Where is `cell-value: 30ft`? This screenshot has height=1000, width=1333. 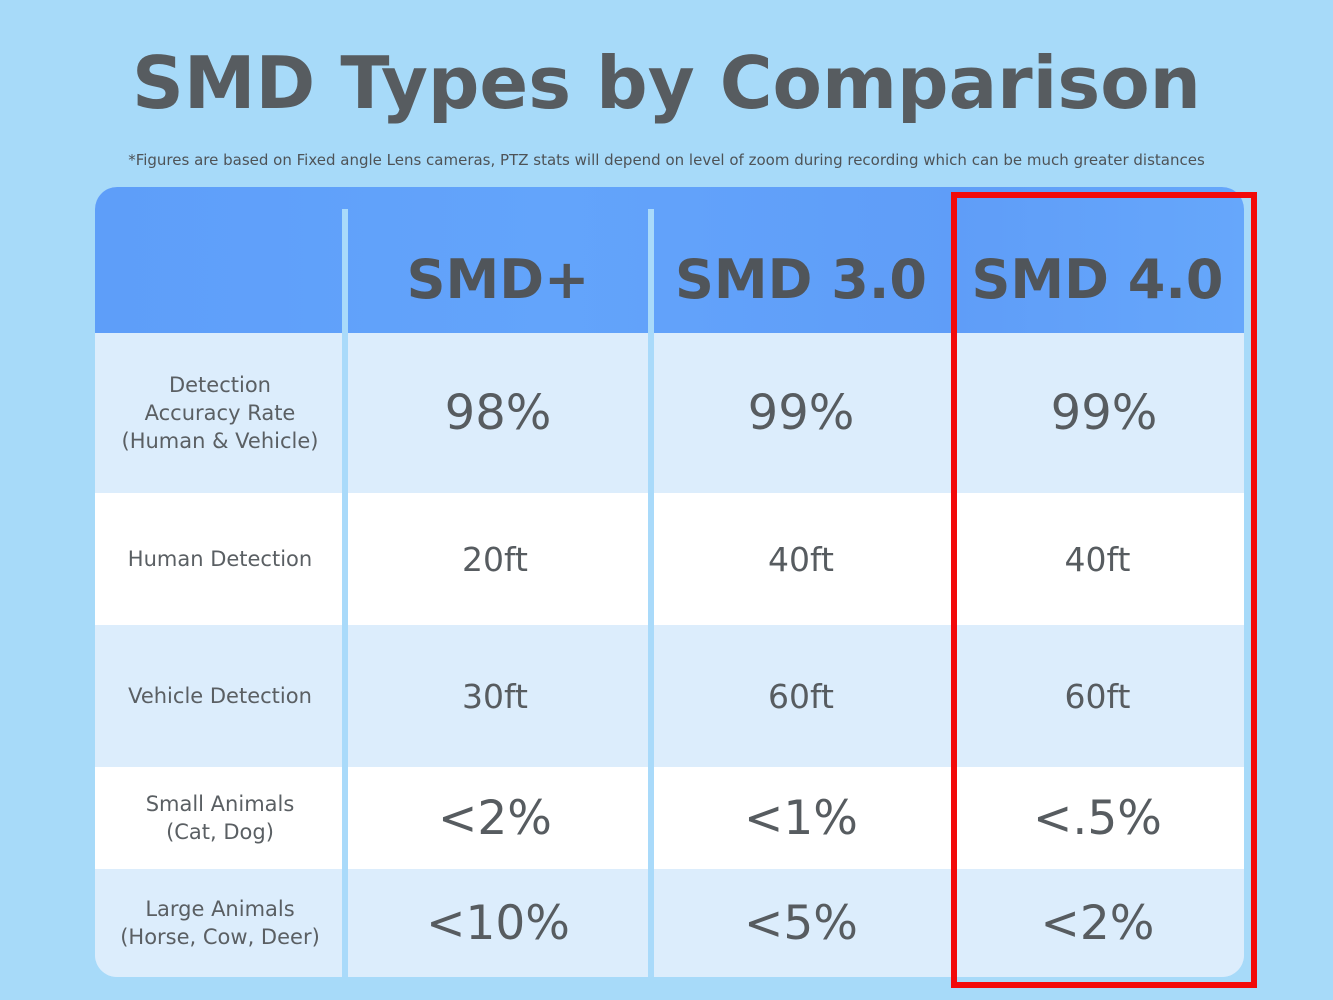
cell-value: 30ft is located at coordinates (495, 696).